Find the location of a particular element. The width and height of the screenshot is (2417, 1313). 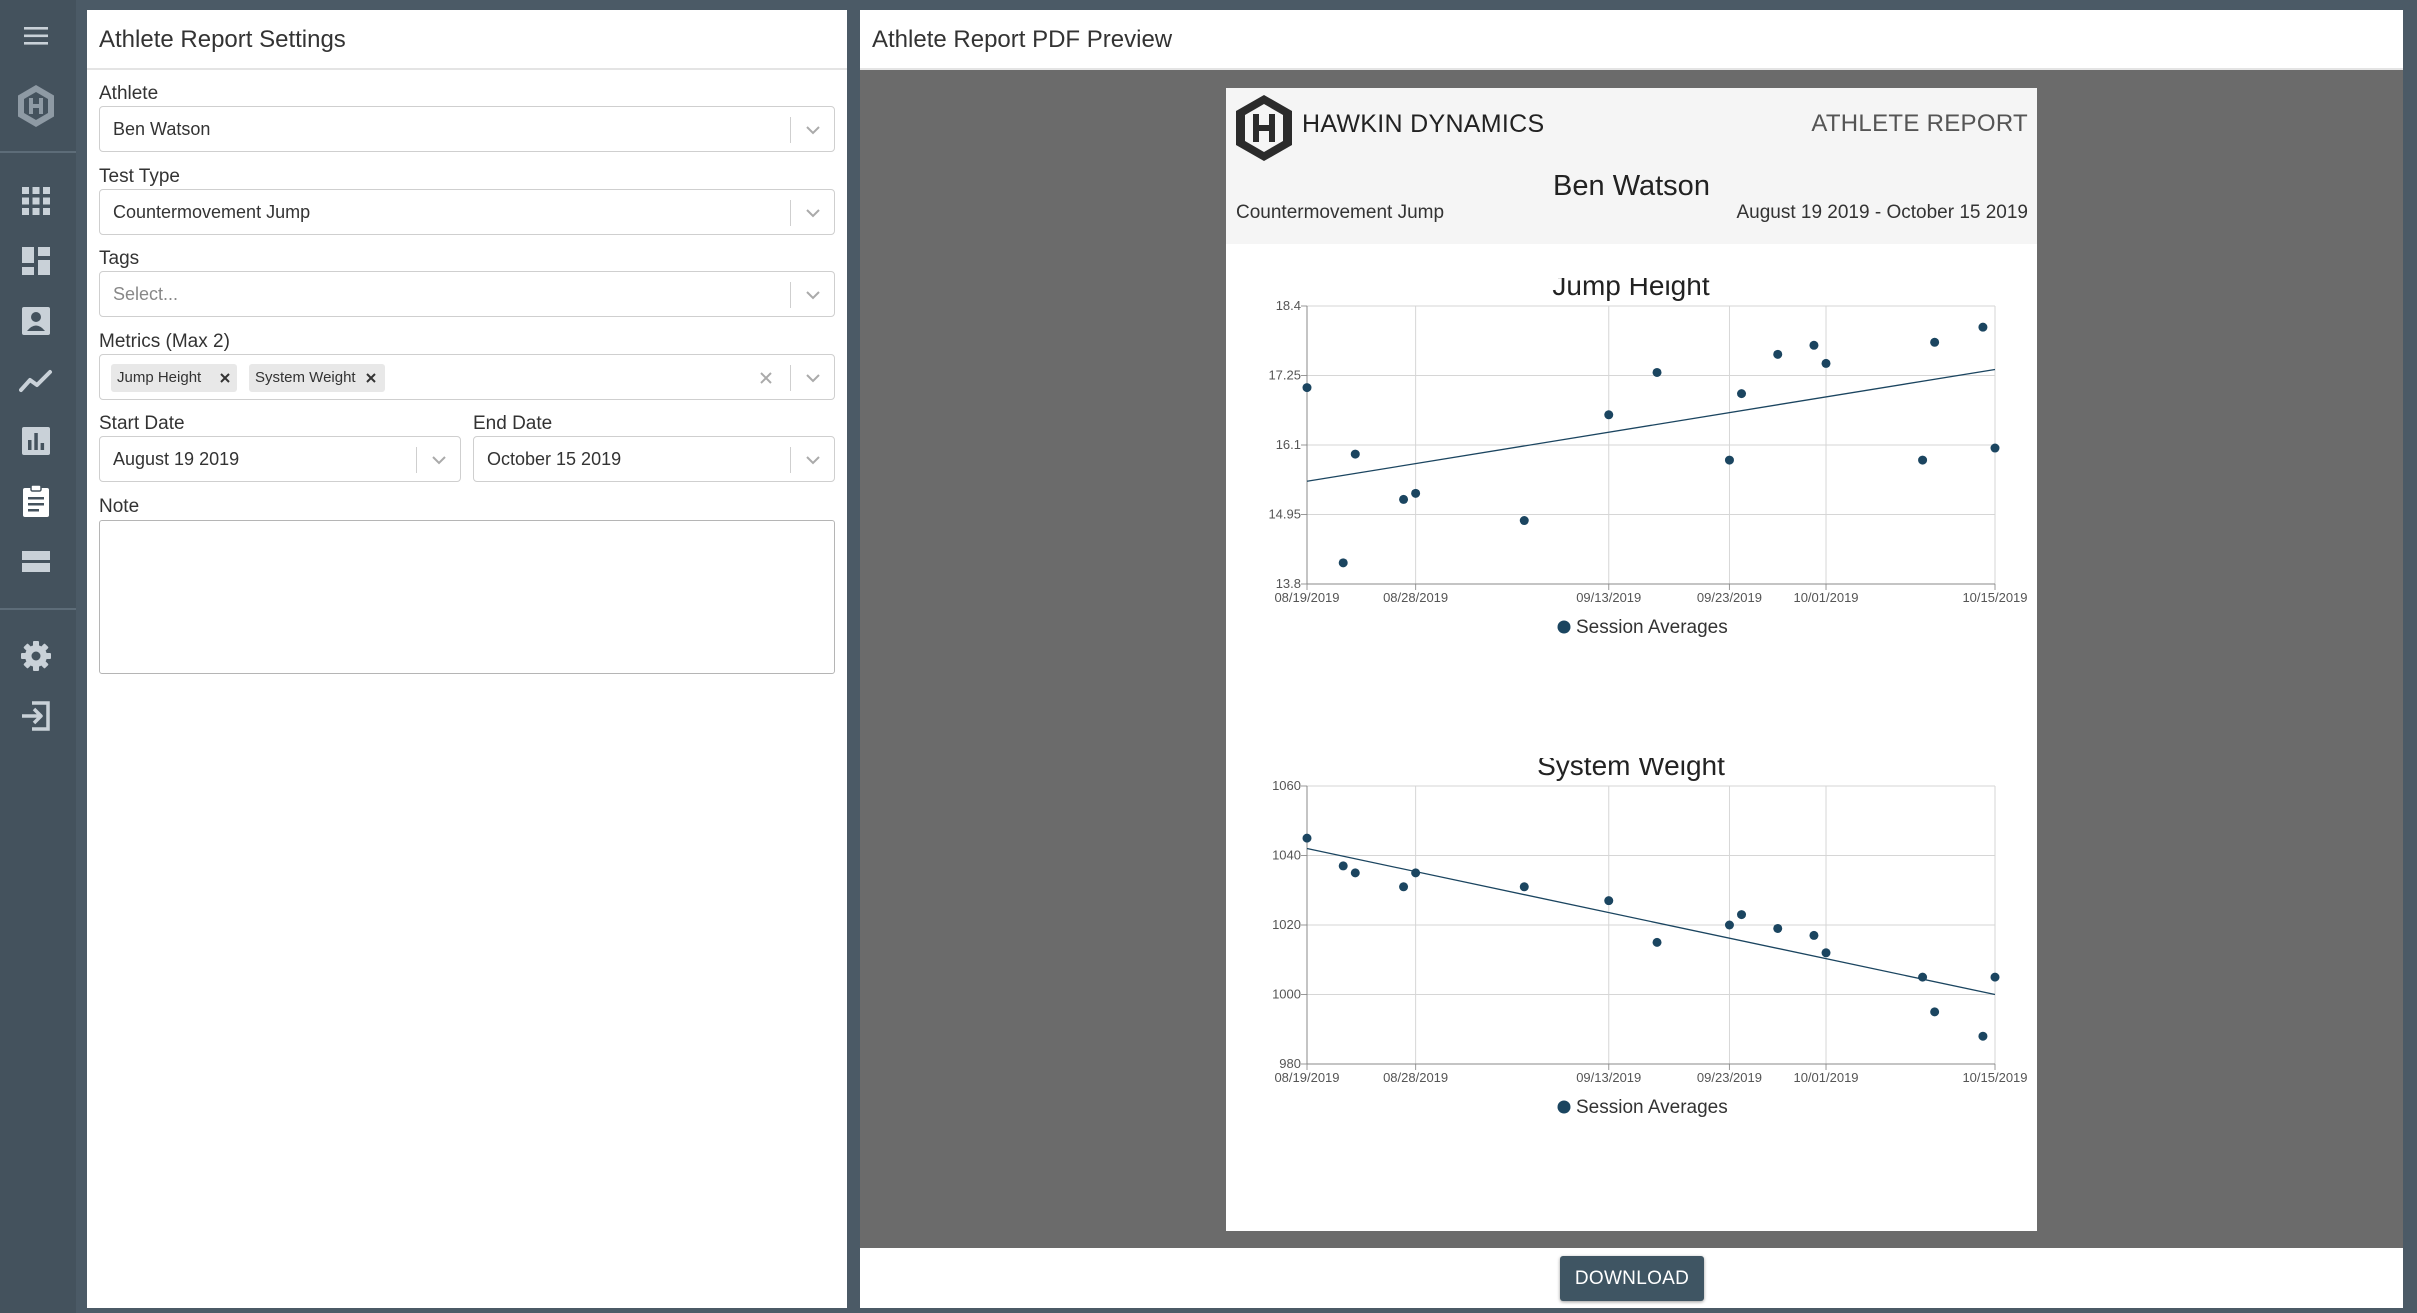

end-date-select: October 15 2019 is located at coordinates (654, 459).